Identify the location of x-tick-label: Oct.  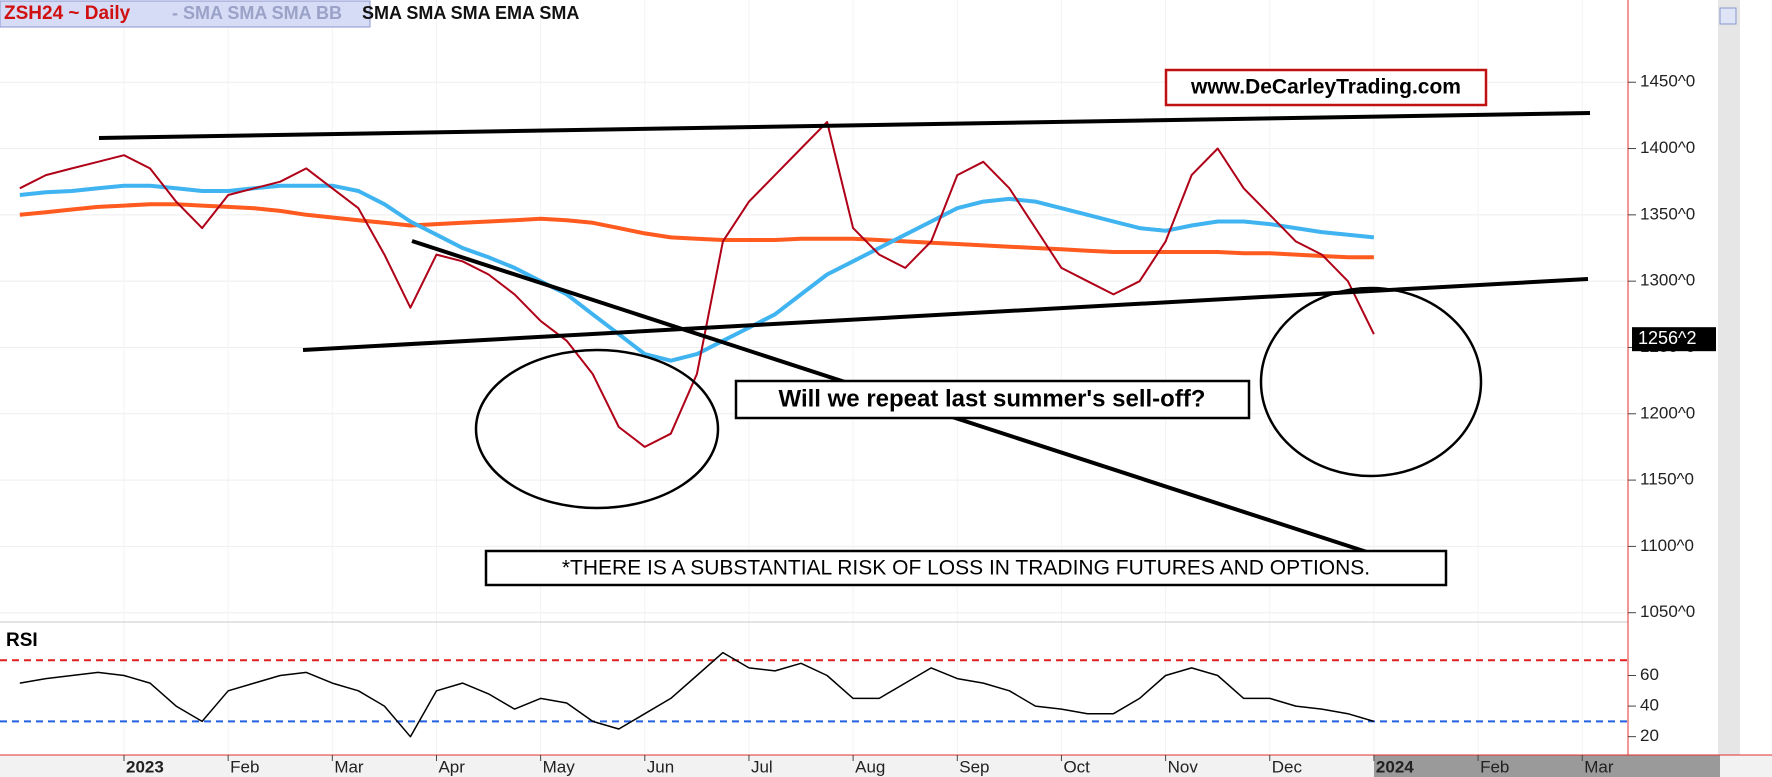
(1076, 766).